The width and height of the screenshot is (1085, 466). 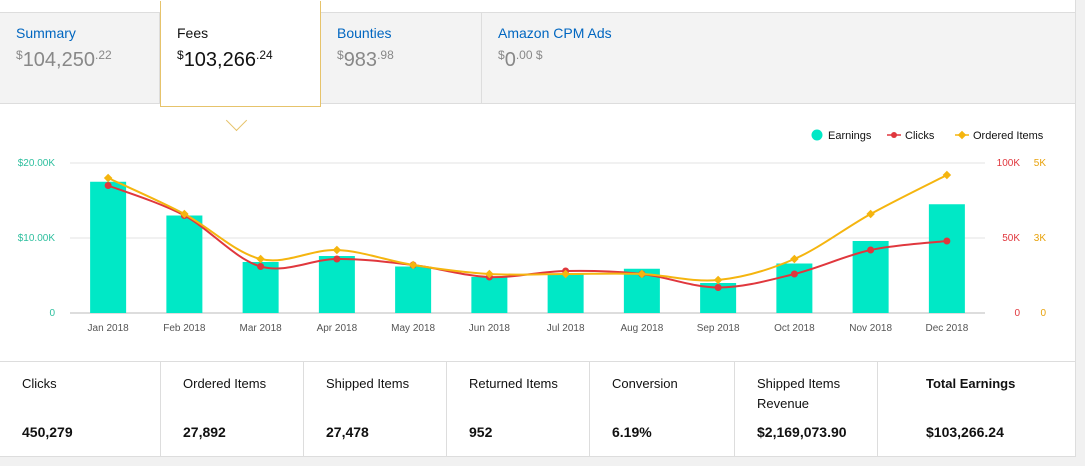 I want to click on x-axis-tick-label: Oct 2018, so click(x=794, y=328).